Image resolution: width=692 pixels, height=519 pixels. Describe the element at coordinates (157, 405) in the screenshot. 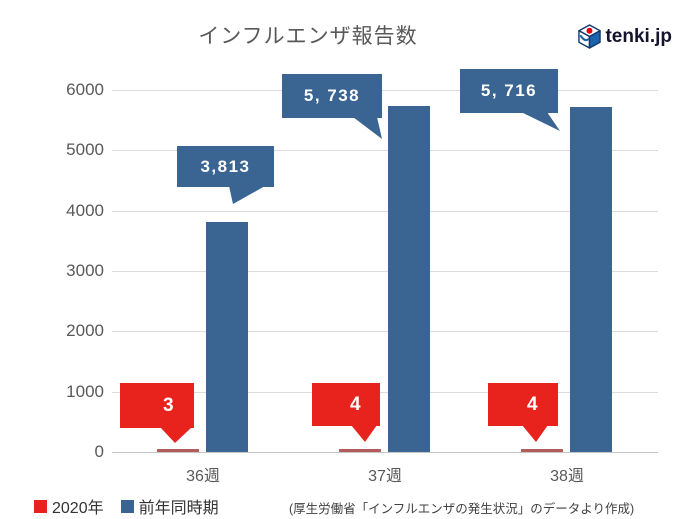

I see `value-callout: 3` at that location.